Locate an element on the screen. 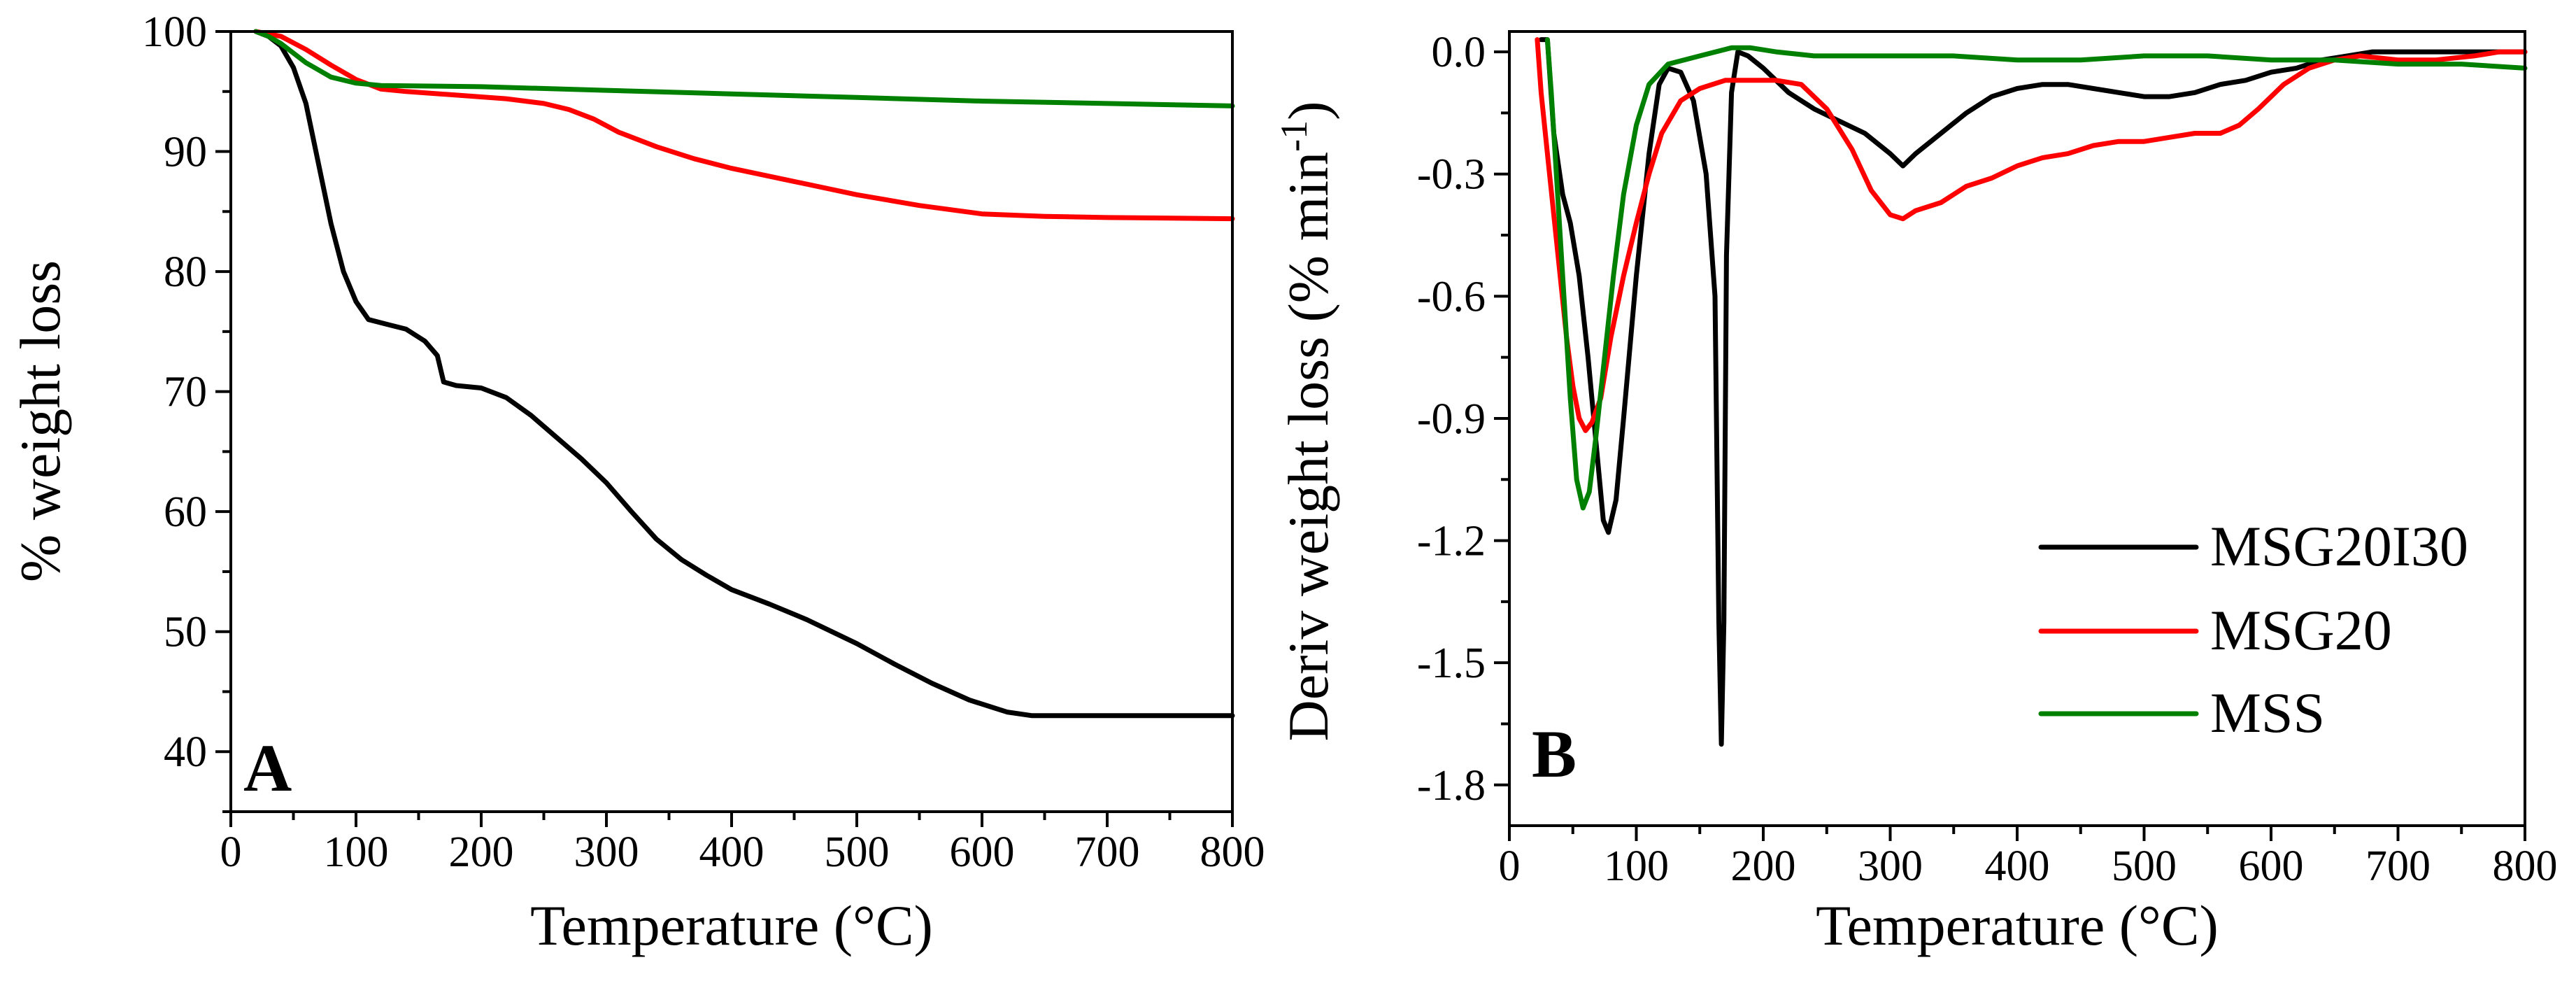 This screenshot has width=2576, height=981. panel-a-y-axis-title: % weight loss is located at coordinates (40, 421).